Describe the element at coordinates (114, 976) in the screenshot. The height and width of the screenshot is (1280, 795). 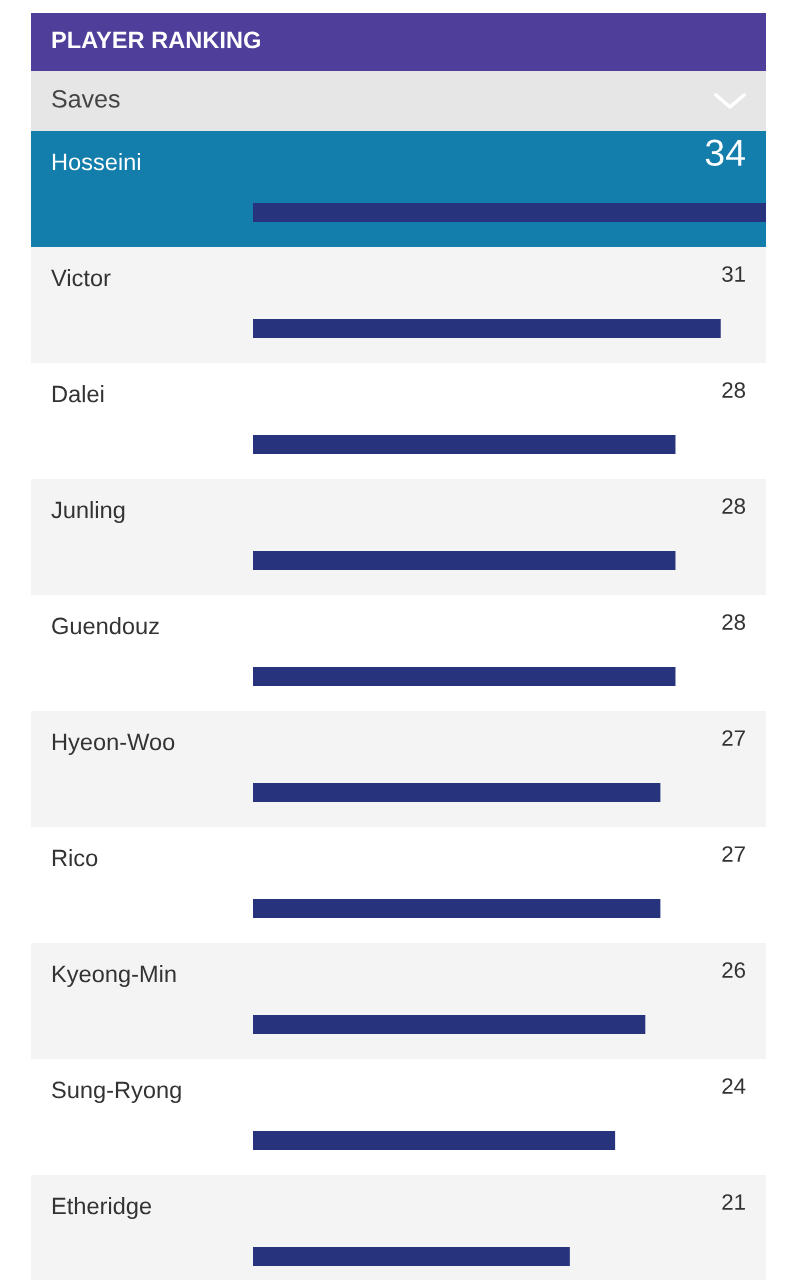
I see `y-tick-label: Kyeong-Min` at that location.